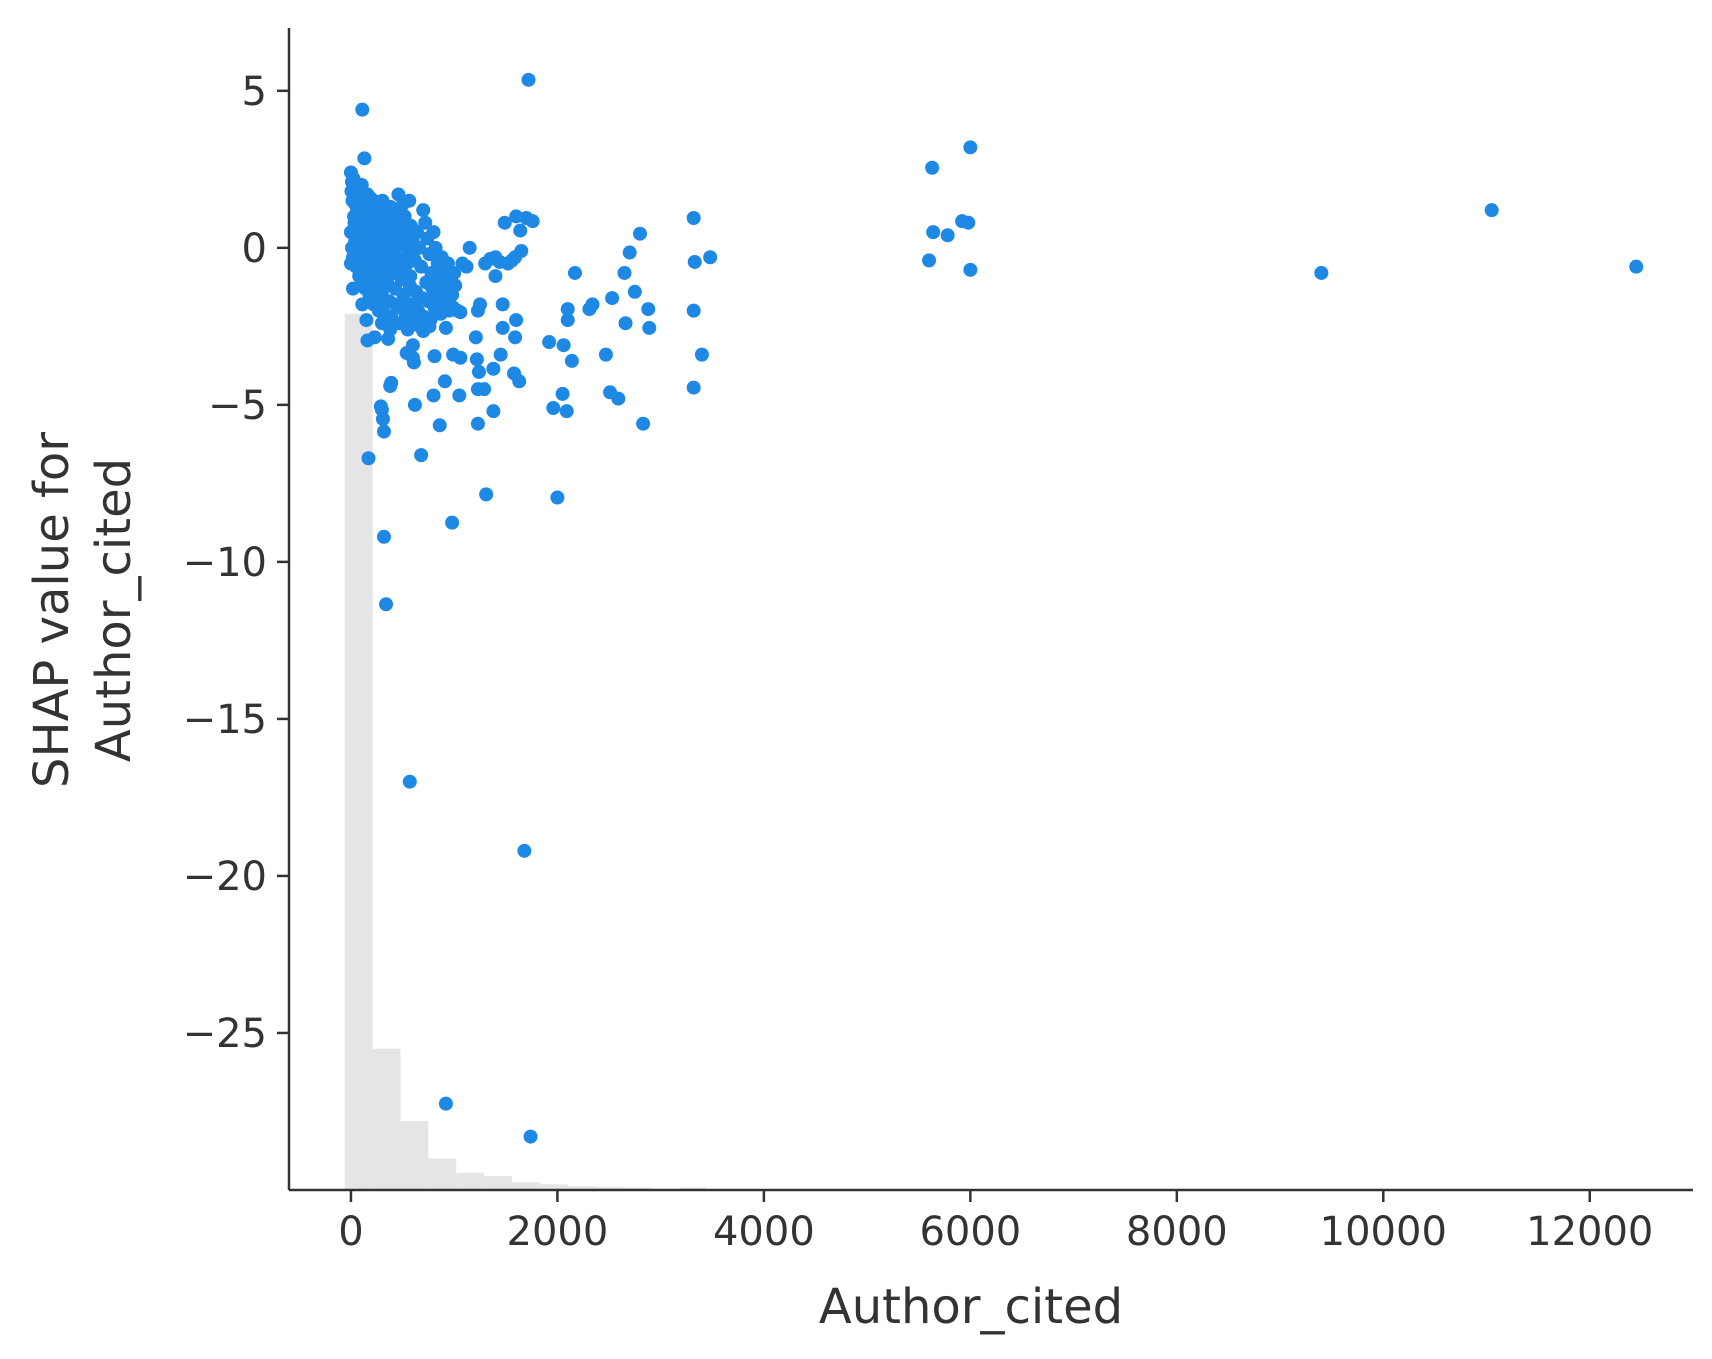 The width and height of the screenshot is (1712, 1359). I want to click on y-tick-label: −25, so click(225, 1034).